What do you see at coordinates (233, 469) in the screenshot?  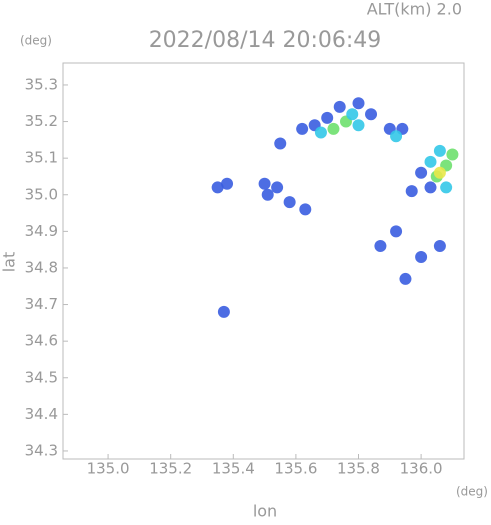 I see `x-tick-label: 135.4` at bounding box center [233, 469].